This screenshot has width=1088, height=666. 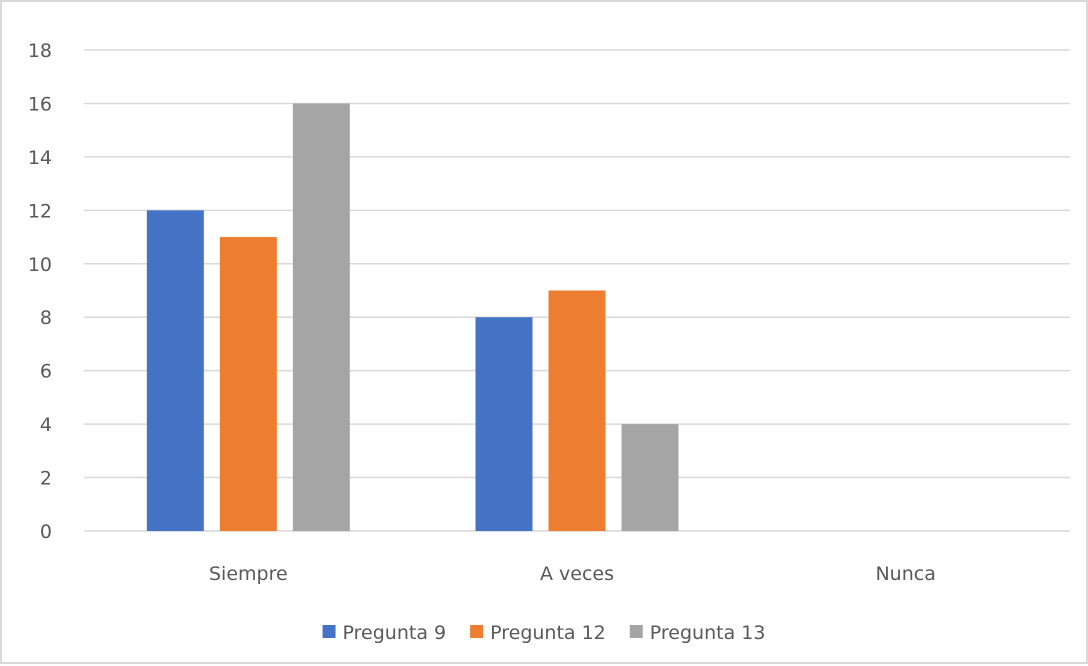 I want to click on legend-label: Pregunta 13, so click(x=708, y=633).